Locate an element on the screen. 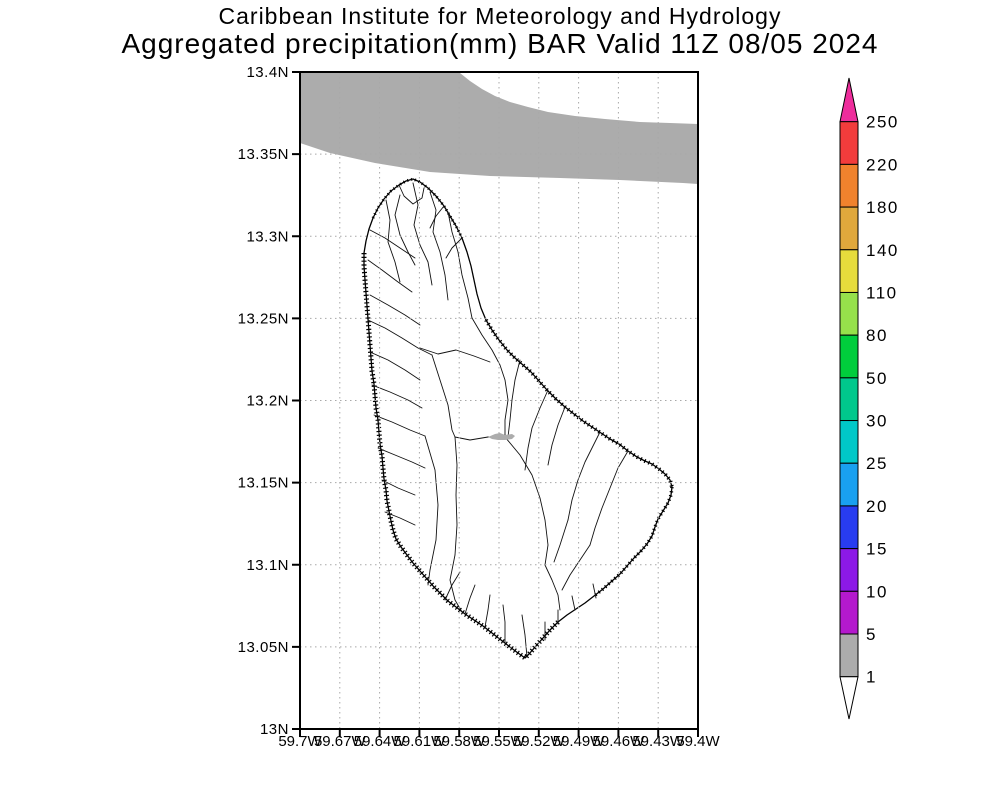  colorbar-level-label: 10 is located at coordinates (877, 591).